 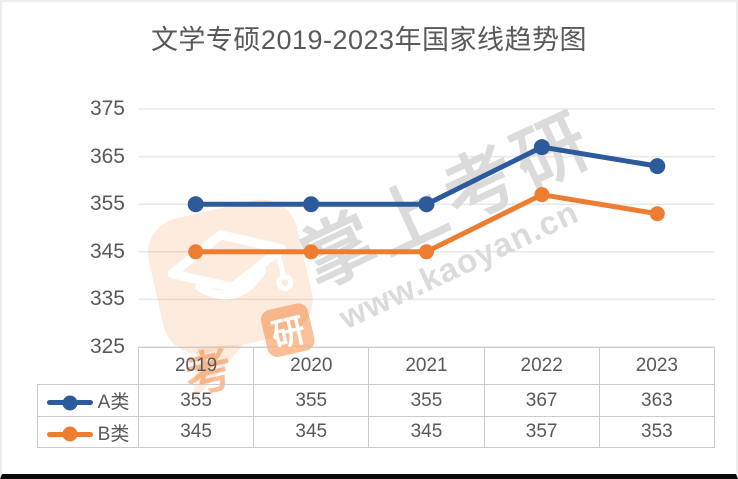 I want to click on year-header-2023: 2023, so click(x=657, y=366).